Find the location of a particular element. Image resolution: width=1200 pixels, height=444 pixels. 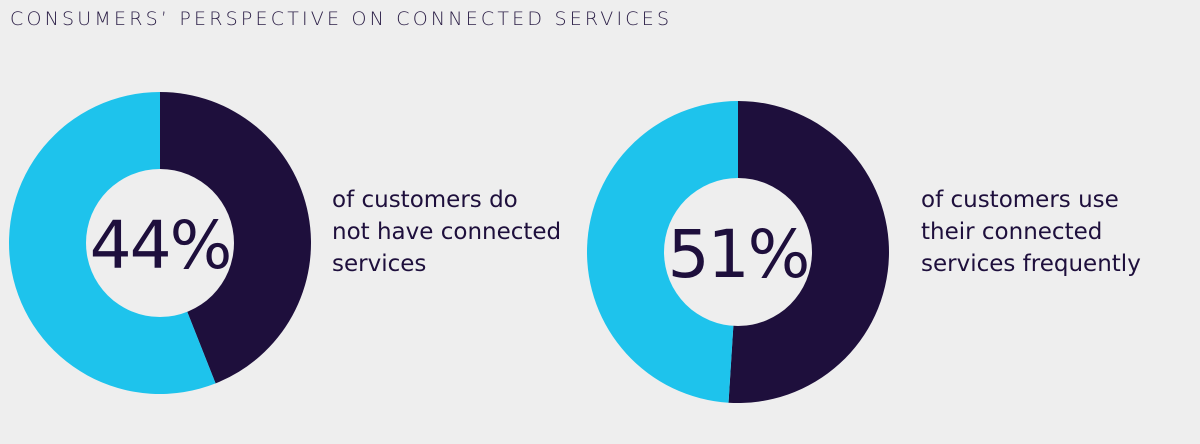

caption-line: of customers do is located at coordinates (425, 200).